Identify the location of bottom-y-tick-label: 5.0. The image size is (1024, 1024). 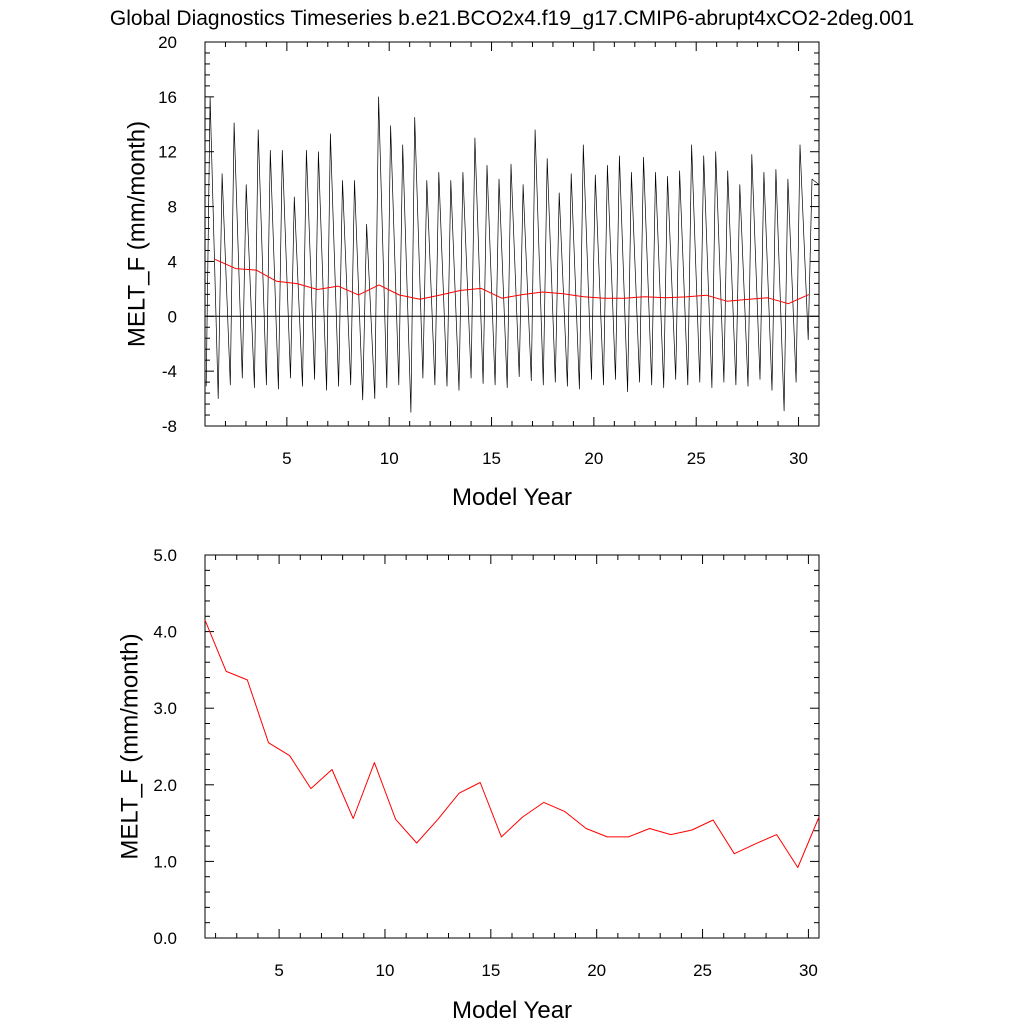
(165, 555).